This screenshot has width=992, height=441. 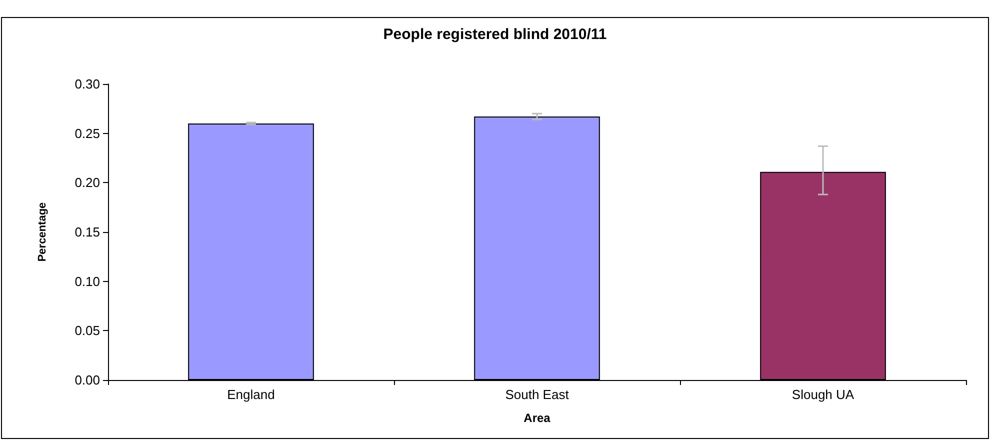 I want to click on y-tick-label: 0.15, so click(x=87, y=232).